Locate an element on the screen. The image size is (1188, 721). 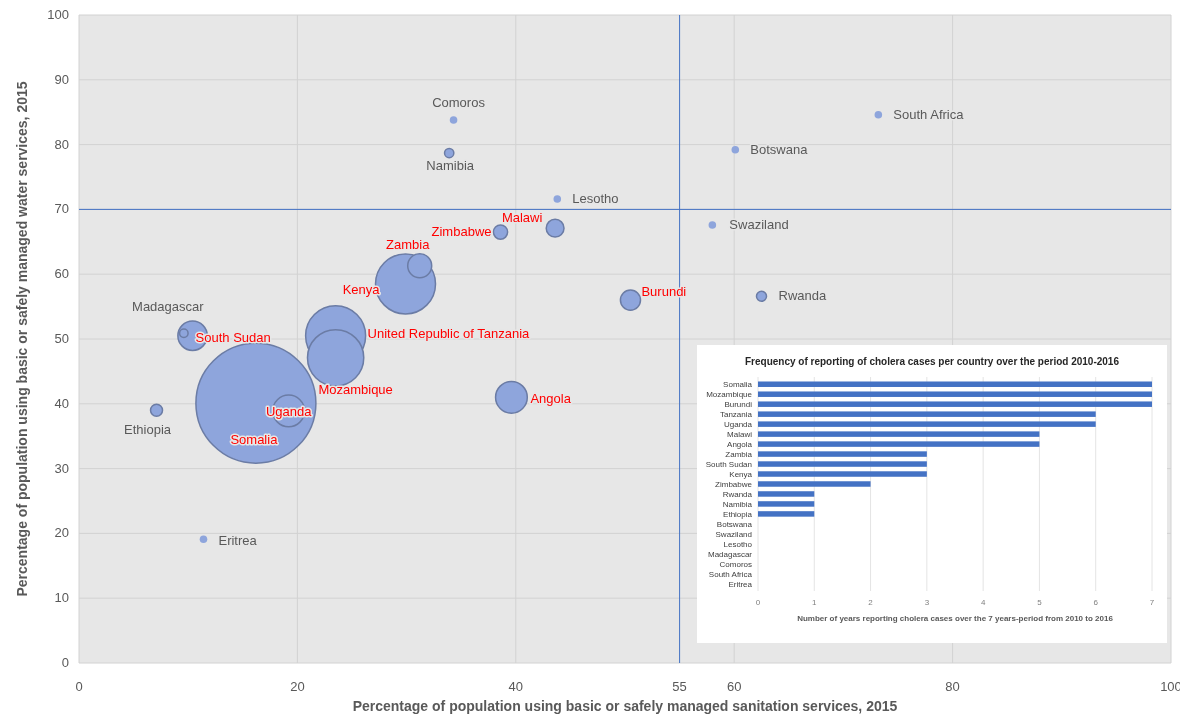
y-tick-label: Burundi is located at coordinates (738, 405).